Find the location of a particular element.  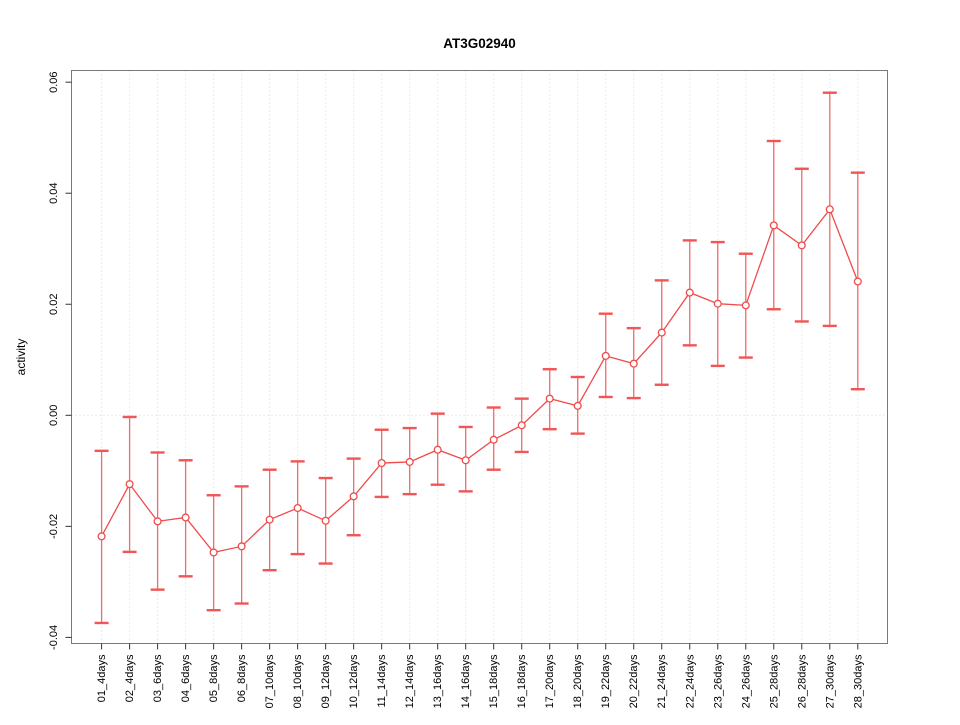

x-tick-label: 04_6days is located at coordinates (186, 678).